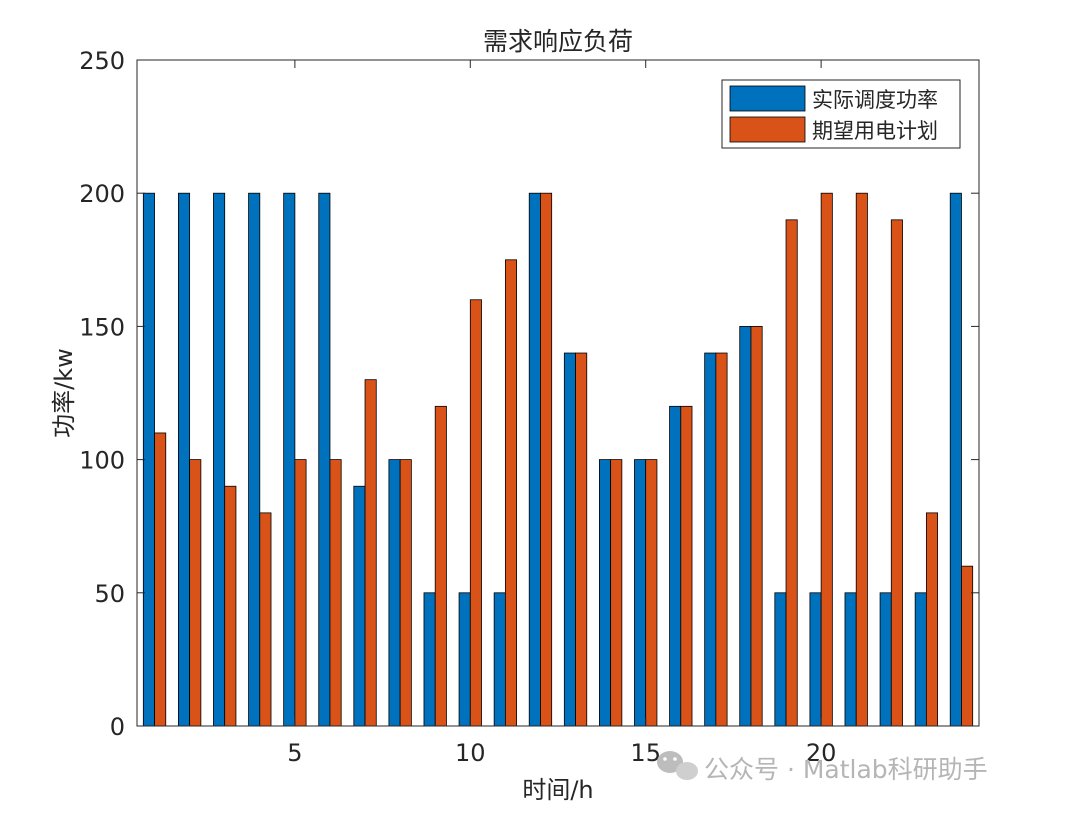 This screenshot has width=1080, height=814. What do you see at coordinates (767, 129) in the screenshot?
I see `legend-swatch-plan` at bounding box center [767, 129].